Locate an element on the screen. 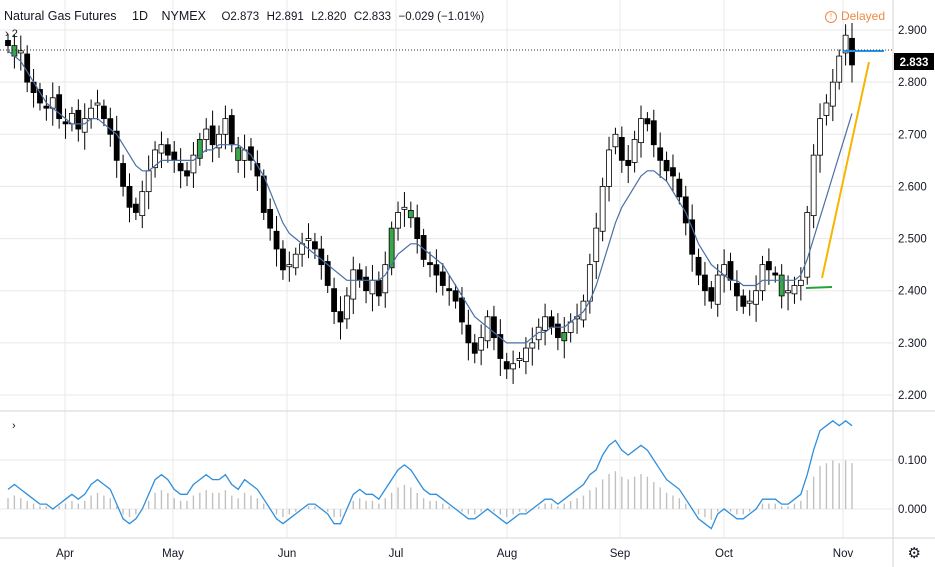 This screenshot has width=935, height=567. high-value: H2.891 is located at coordinates (285, 17).